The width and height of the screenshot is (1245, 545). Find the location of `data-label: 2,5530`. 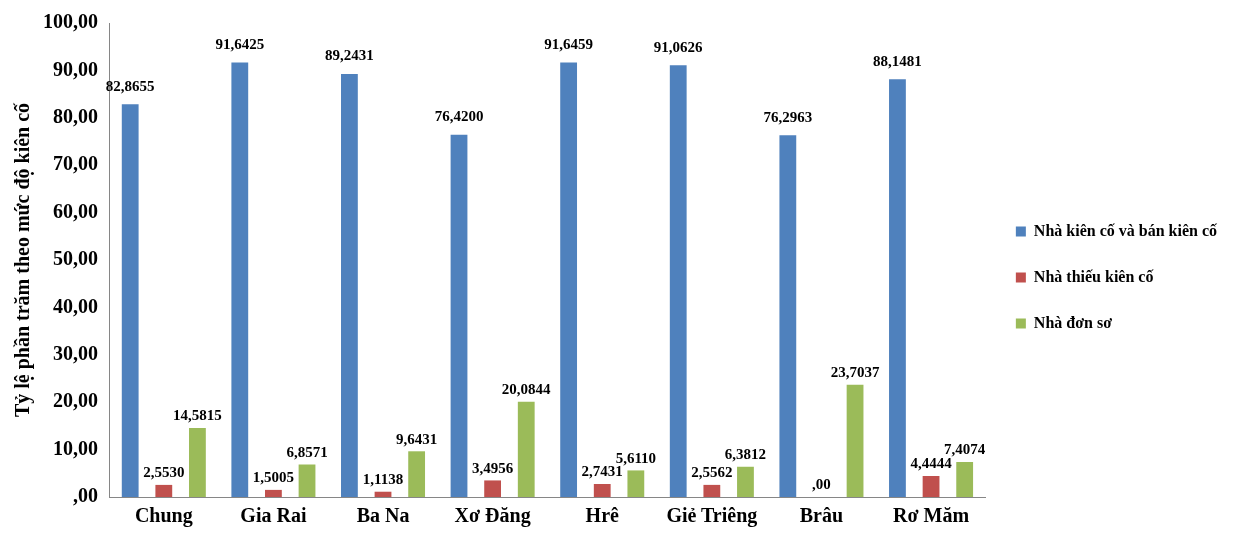

data-label: 2,5530 is located at coordinates (164, 472).